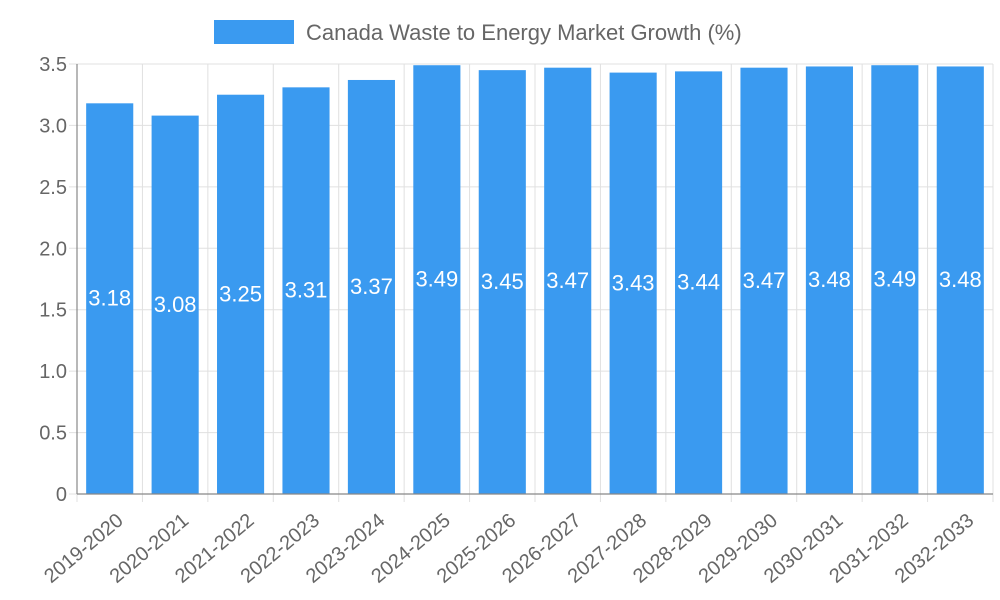 This screenshot has height=600, width=1000. What do you see at coordinates (53, 249) in the screenshot?
I see `y-tick-label: 2.0` at bounding box center [53, 249].